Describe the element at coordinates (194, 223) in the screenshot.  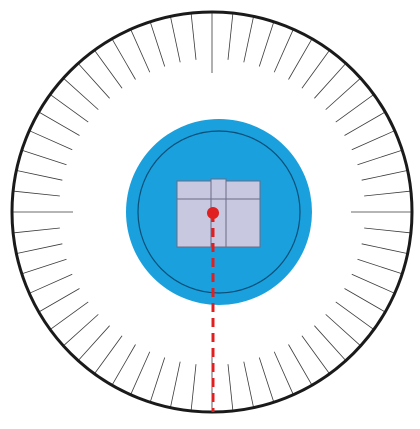
I see `block-left-bottom` at that location.